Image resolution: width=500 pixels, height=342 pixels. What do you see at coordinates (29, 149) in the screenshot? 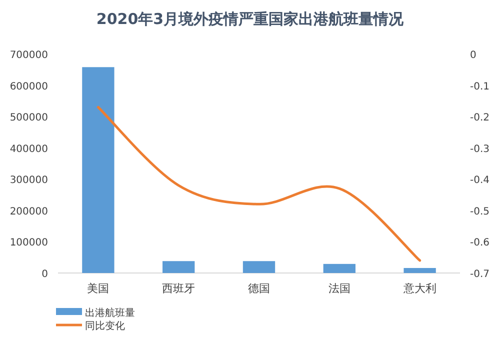
I see `y-tick-label: 400000` at bounding box center [29, 149].